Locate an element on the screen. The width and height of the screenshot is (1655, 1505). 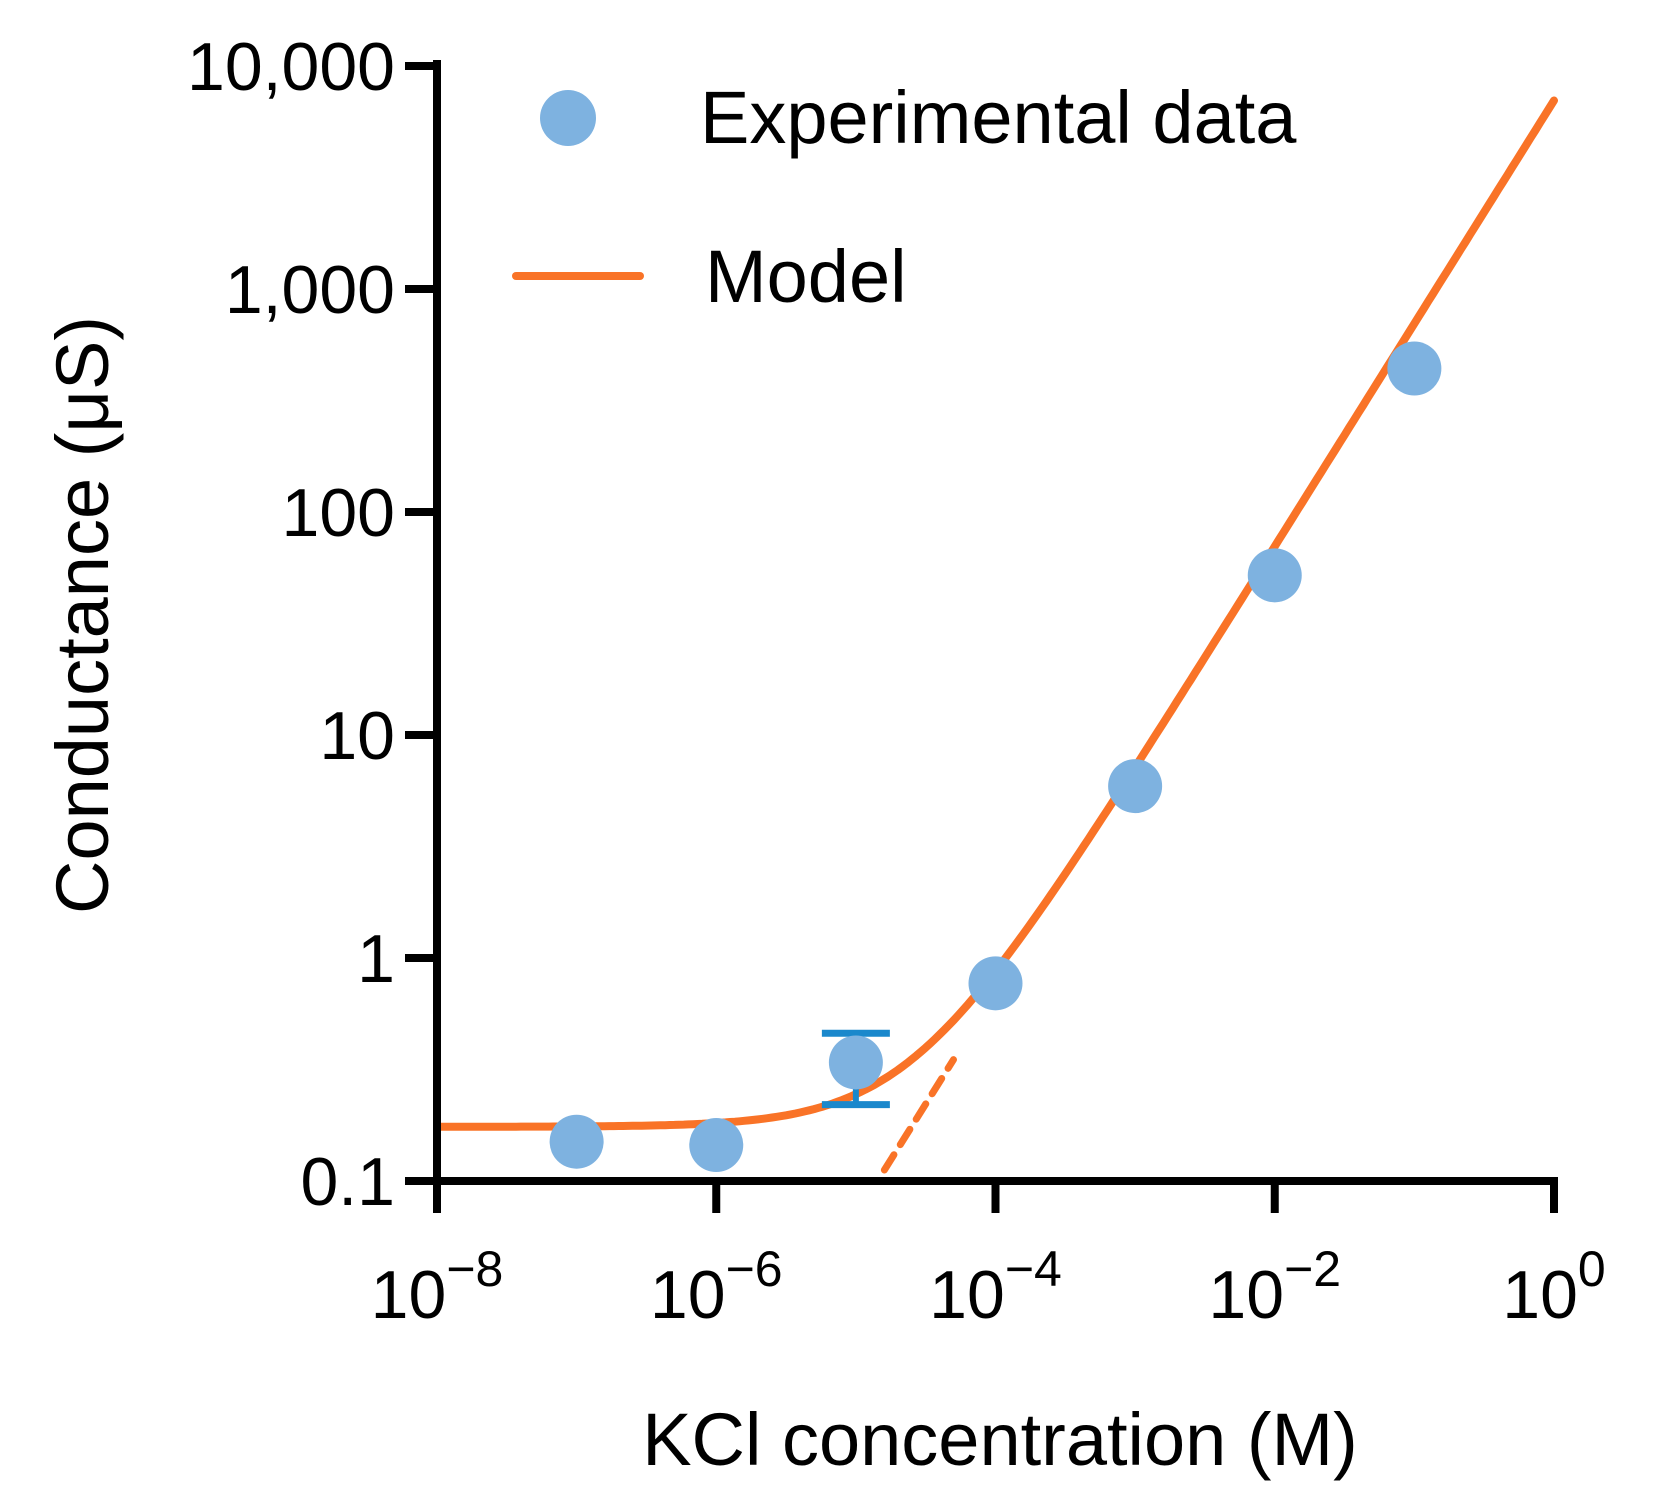
legend-marker-experimental is located at coordinates (568, 118).